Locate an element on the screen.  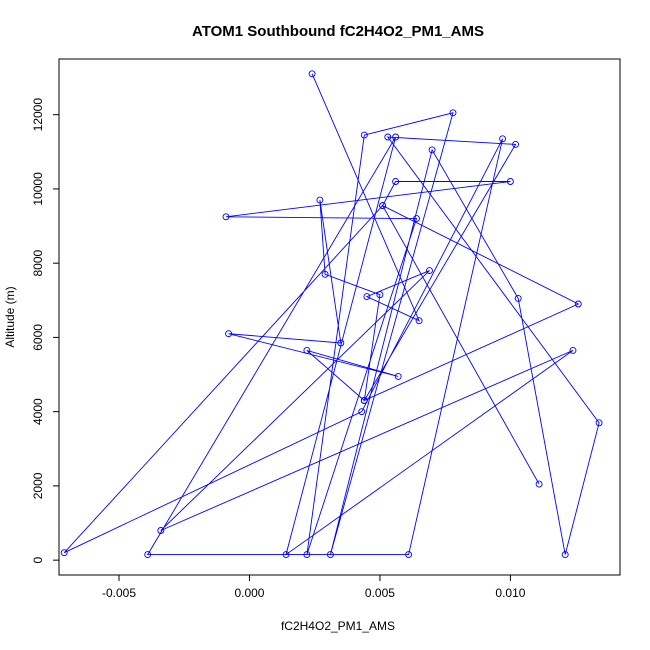
x-tick-label: 0.005 is located at coordinates (380, 593).